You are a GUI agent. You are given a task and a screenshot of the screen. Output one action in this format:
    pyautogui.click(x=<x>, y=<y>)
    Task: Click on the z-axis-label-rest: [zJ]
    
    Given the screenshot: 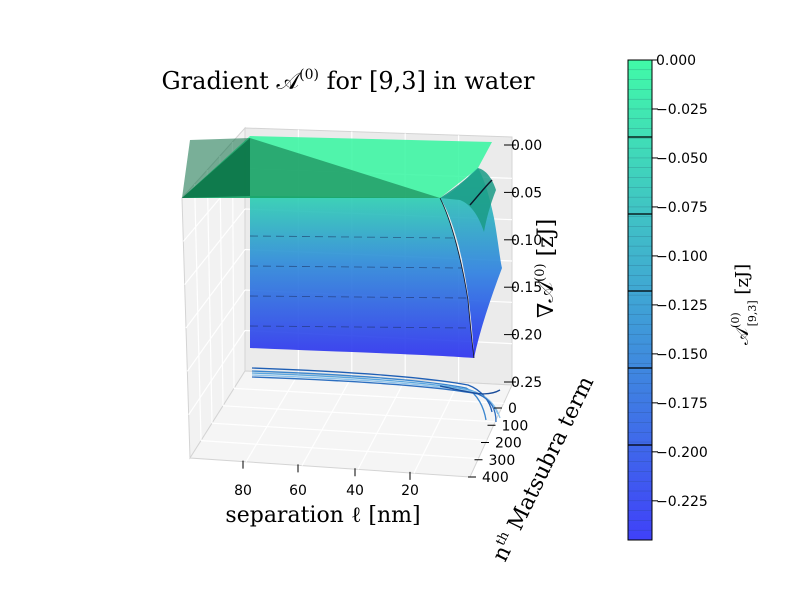 What is the action you would take?
    pyautogui.click(x=546, y=241)
    